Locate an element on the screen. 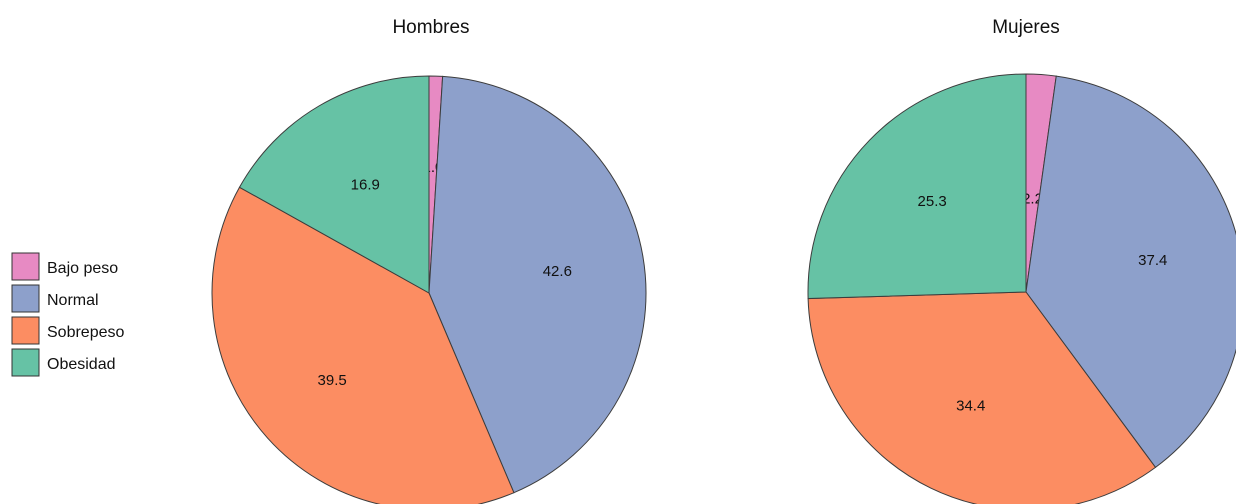 The height and width of the screenshot is (504, 1236). legend-item-normal: Normal is located at coordinates (55, 298).